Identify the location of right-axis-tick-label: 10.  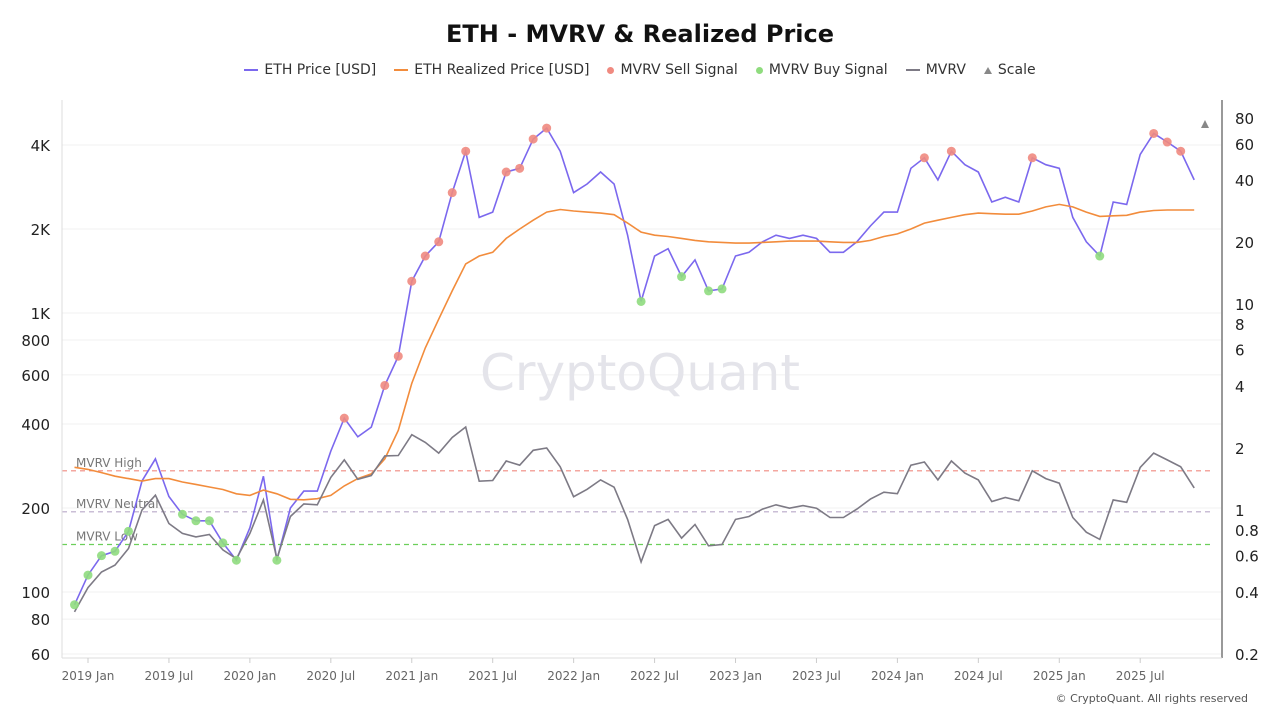
(1244, 305).